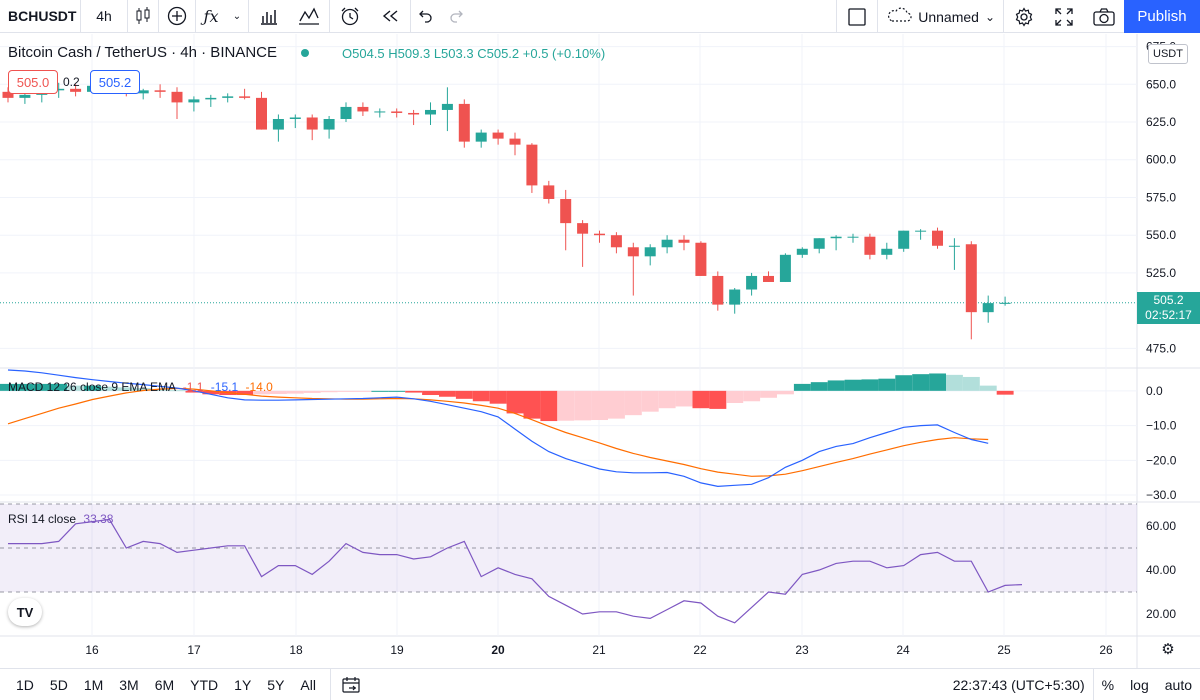 This screenshot has width=1200, height=700. What do you see at coordinates (899, 16) in the screenshot?
I see `cloud-icon` at bounding box center [899, 16].